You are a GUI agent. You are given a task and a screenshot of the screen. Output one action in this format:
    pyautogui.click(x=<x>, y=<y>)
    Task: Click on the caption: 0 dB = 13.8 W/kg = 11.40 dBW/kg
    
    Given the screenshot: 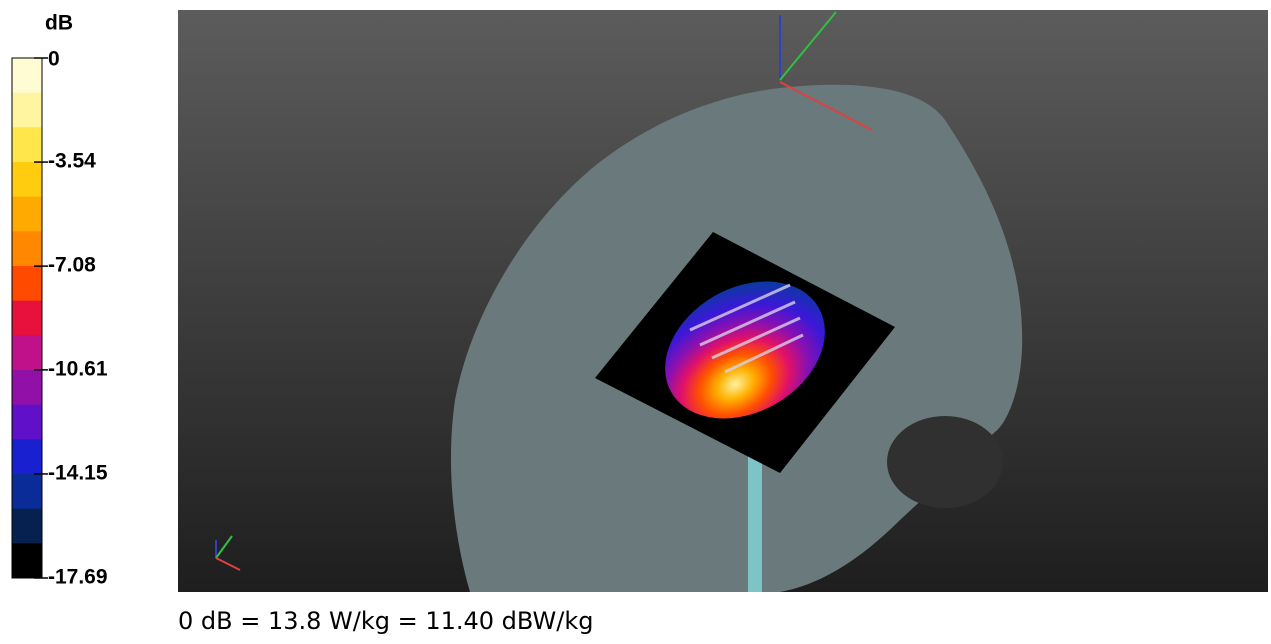 What is the action you would take?
    pyautogui.click(x=385, y=621)
    